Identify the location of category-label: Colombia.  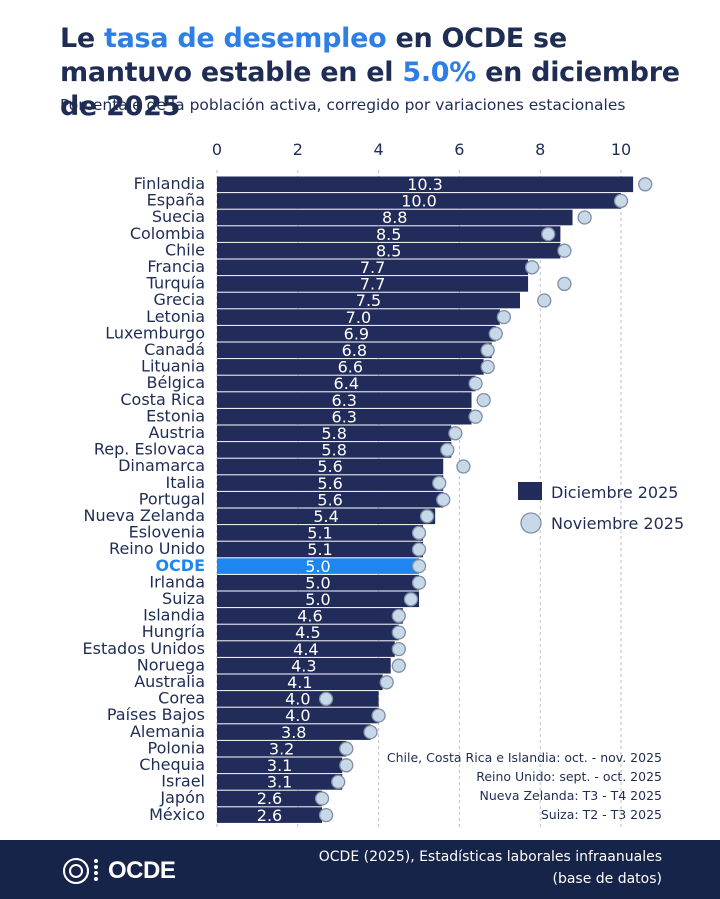
(167, 233).